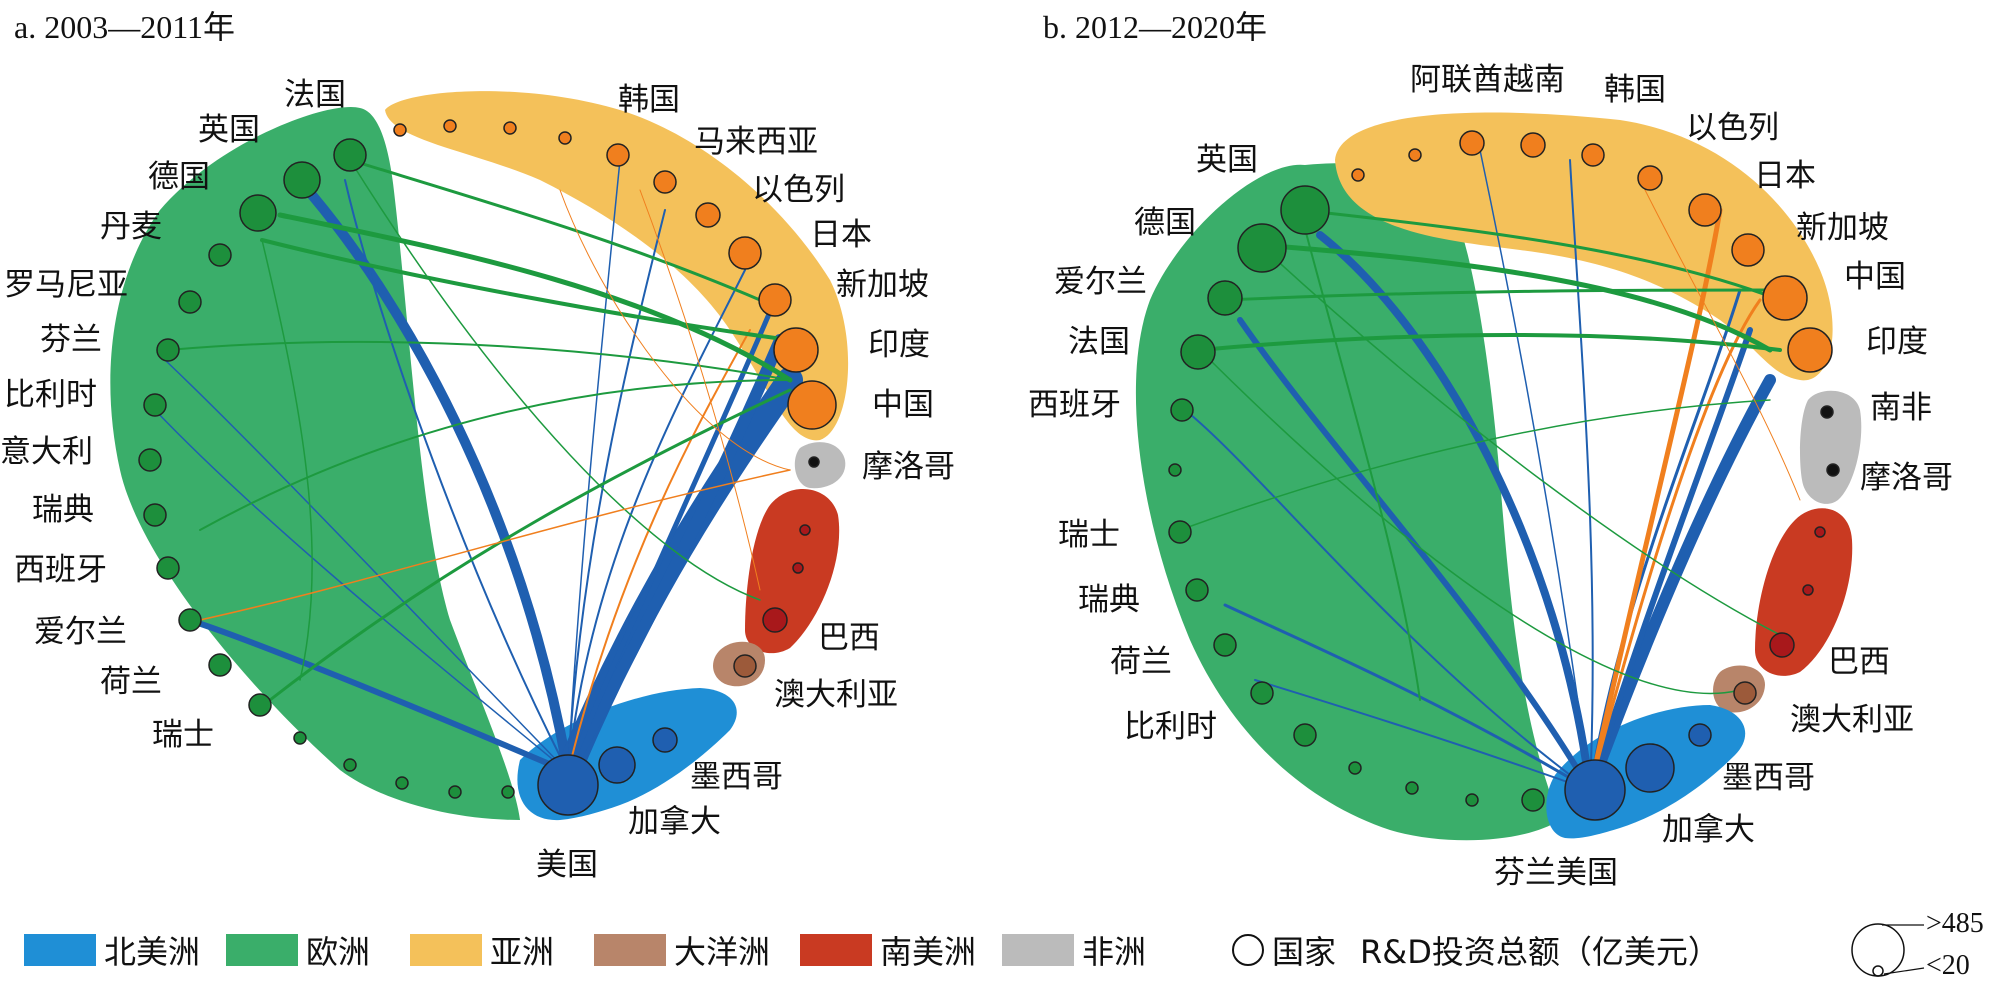  Describe the element at coordinates (315, 95) in the screenshot. I see `label-fr-a: 法国` at that location.